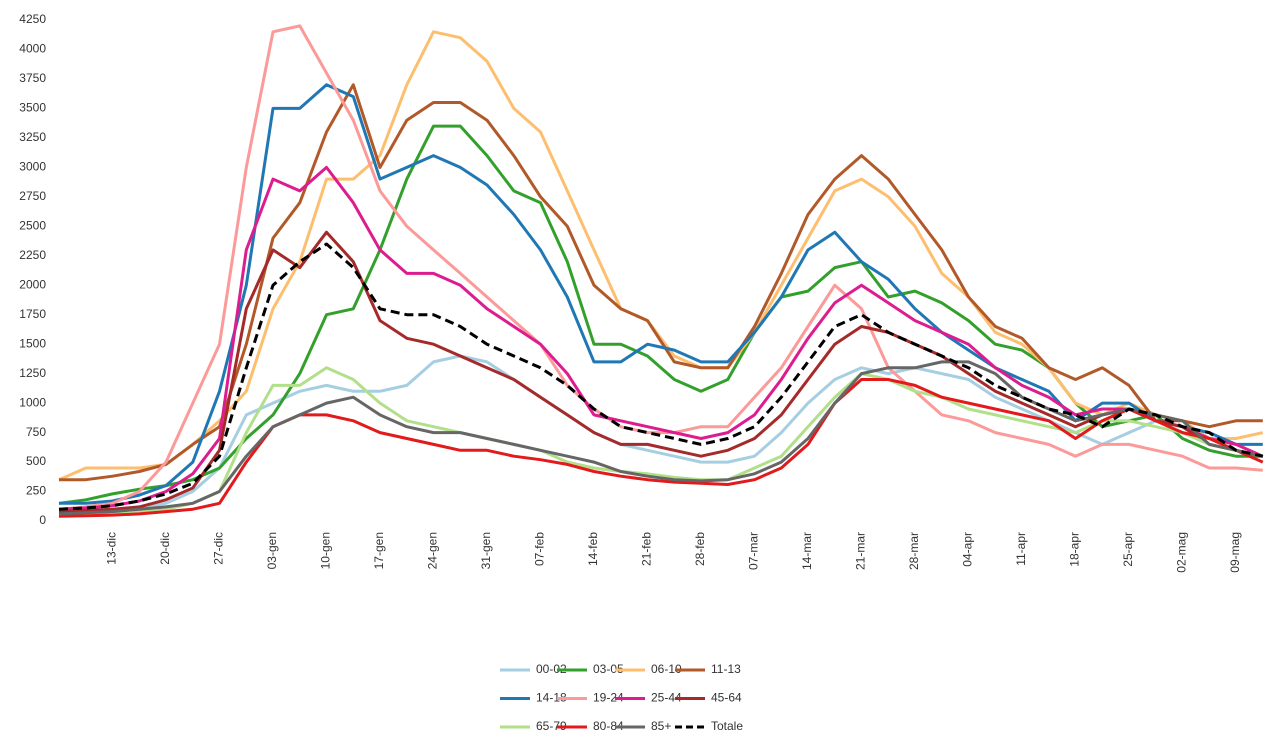 This screenshot has width=1265, height=738. Describe the element at coordinates (661, 726) in the screenshot. I see `legend-label: 85+` at that location.